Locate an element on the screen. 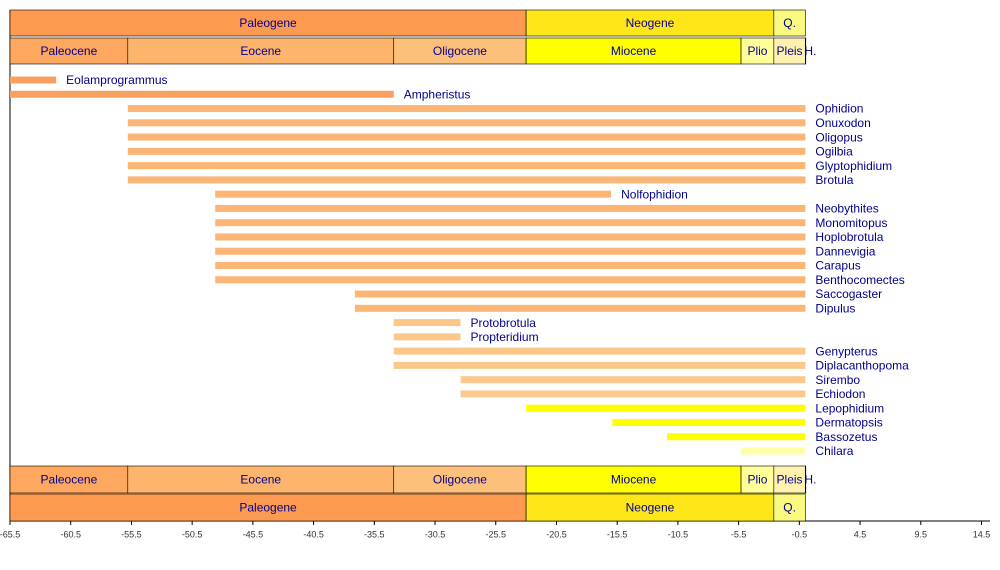 This screenshot has width=1000, height=570. taxon-label: Ophidion is located at coordinates (839, 109).